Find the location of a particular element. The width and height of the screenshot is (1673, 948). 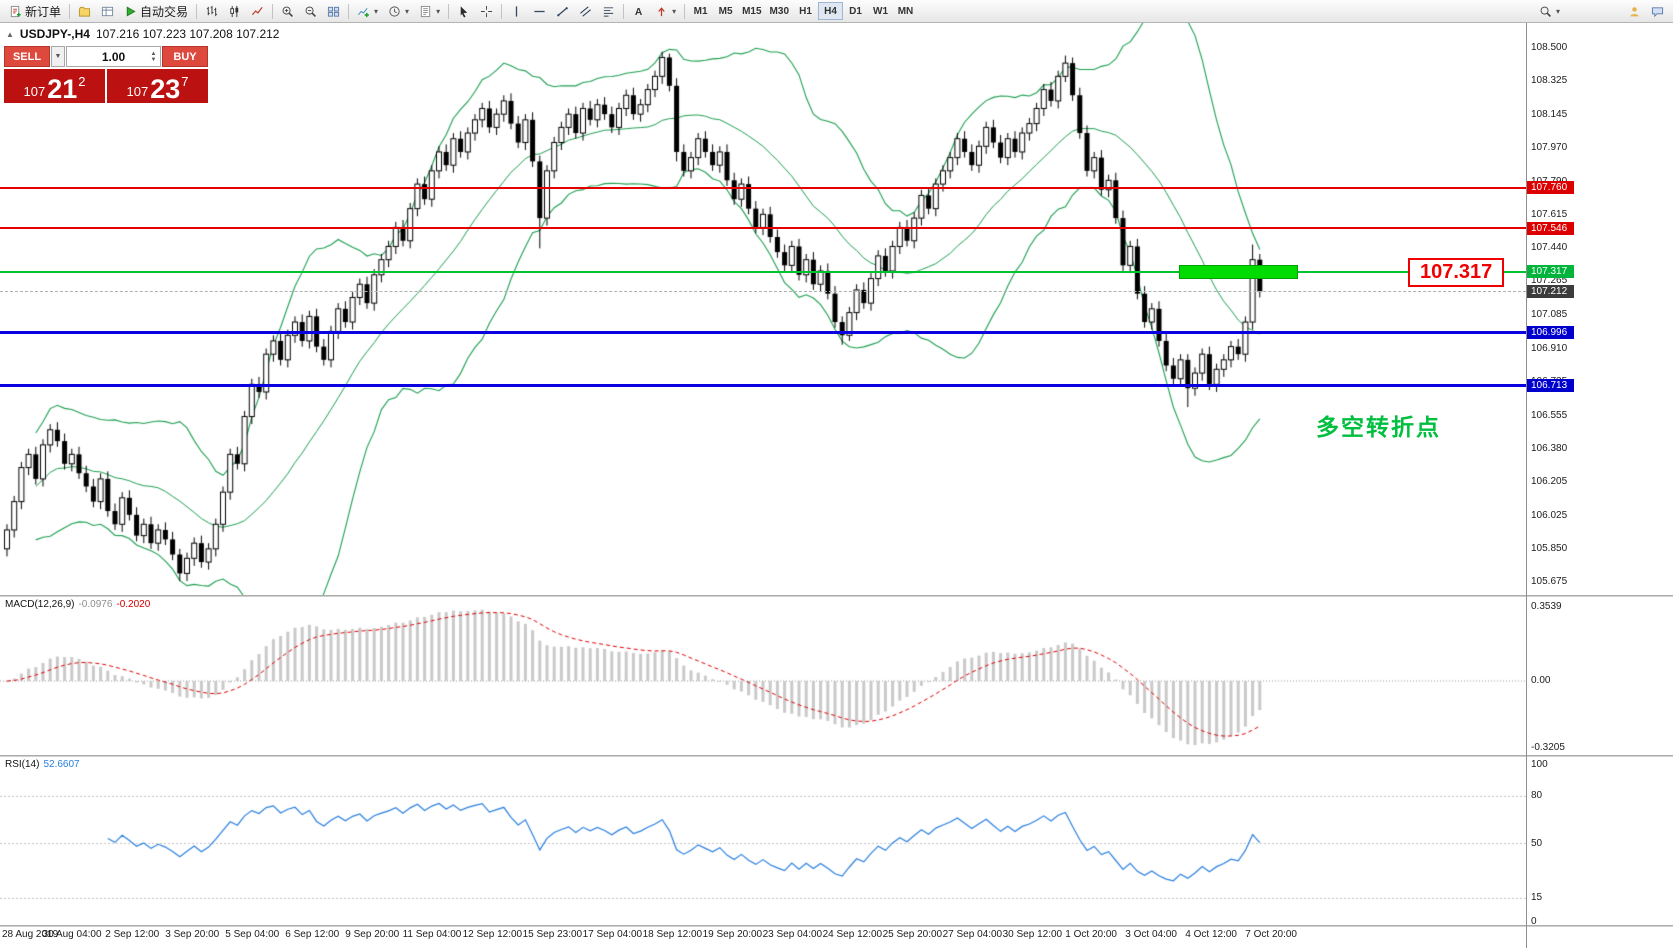

stepper-up-icon: ▲ is located at coordinates (153, 53).